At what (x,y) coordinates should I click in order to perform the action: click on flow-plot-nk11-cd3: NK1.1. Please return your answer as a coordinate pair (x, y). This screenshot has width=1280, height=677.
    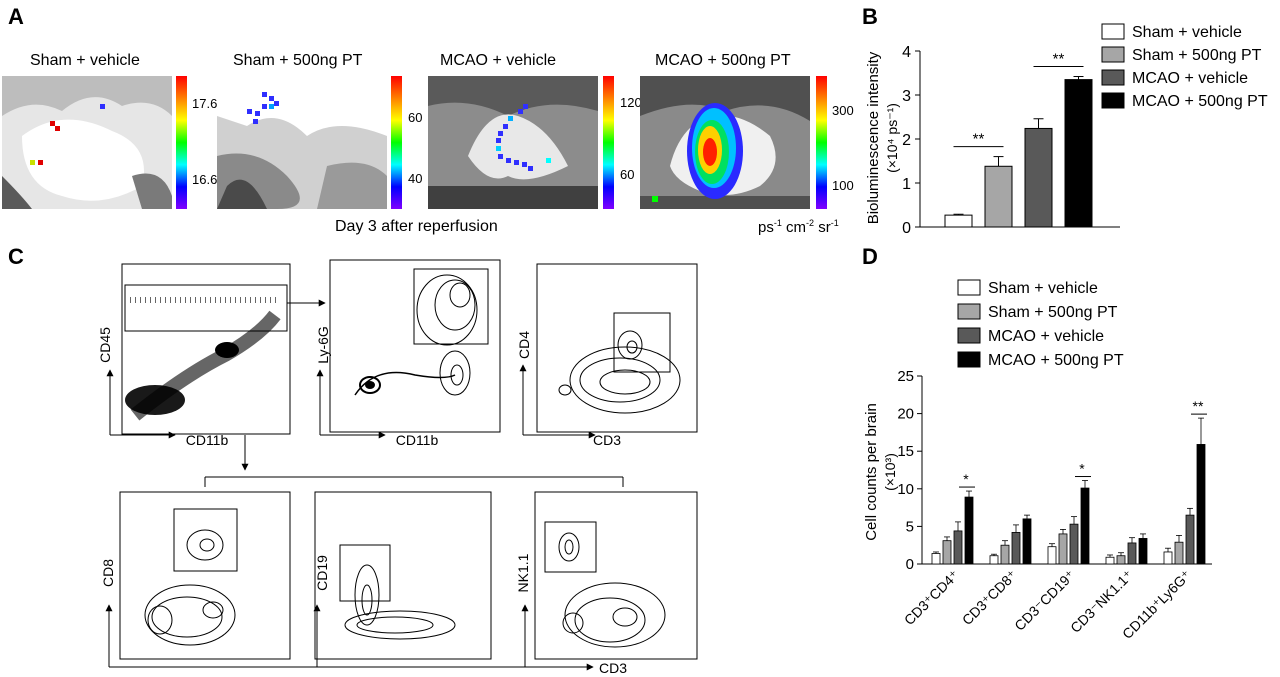
    Looking at the image, I should click on (606, 575).